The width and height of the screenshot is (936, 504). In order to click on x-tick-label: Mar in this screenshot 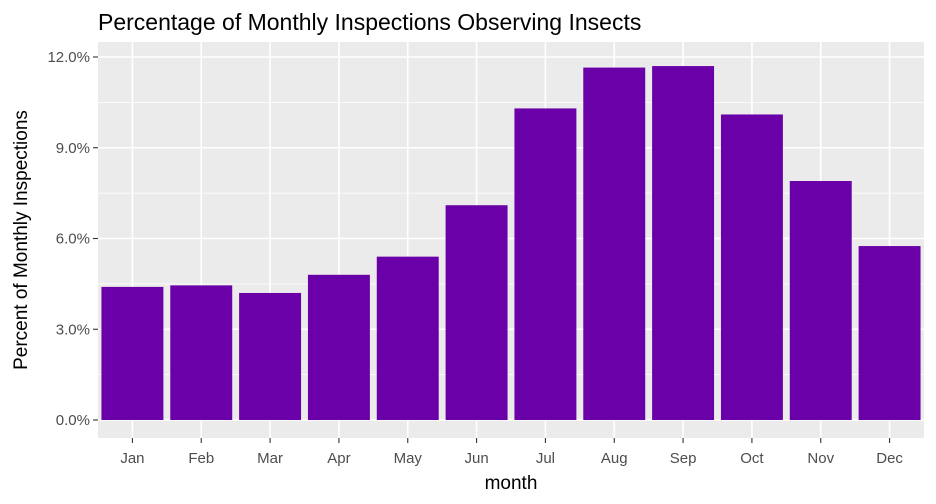, I will do `click(270, 458)`.